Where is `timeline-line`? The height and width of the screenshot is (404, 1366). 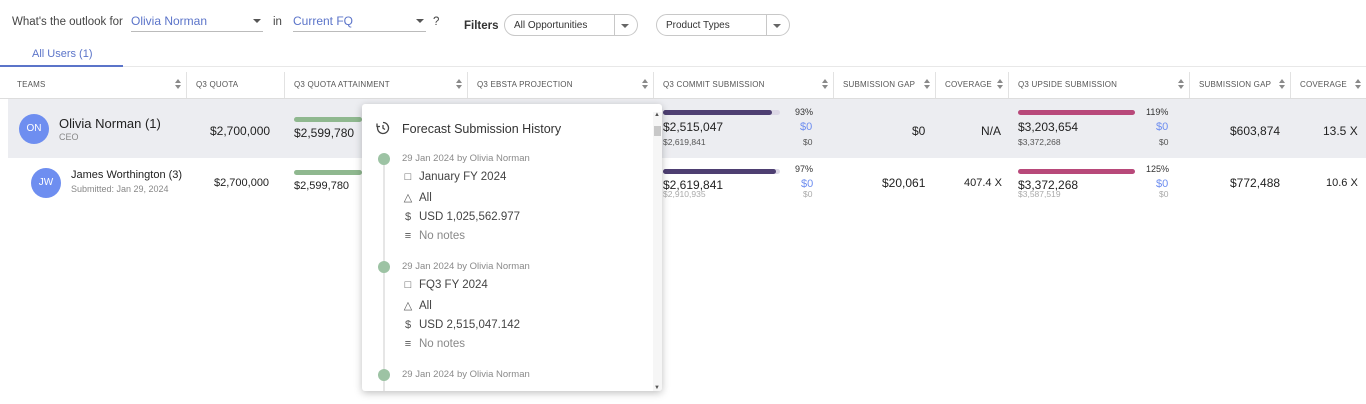
timeline-line is located at coordinates (384, 273).